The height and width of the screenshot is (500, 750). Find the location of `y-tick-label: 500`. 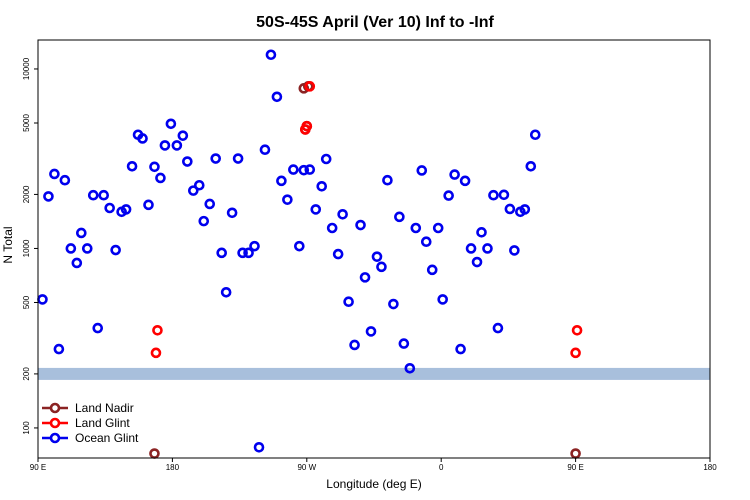

y-tick-label: 500 is located at coordinates (26, 302).